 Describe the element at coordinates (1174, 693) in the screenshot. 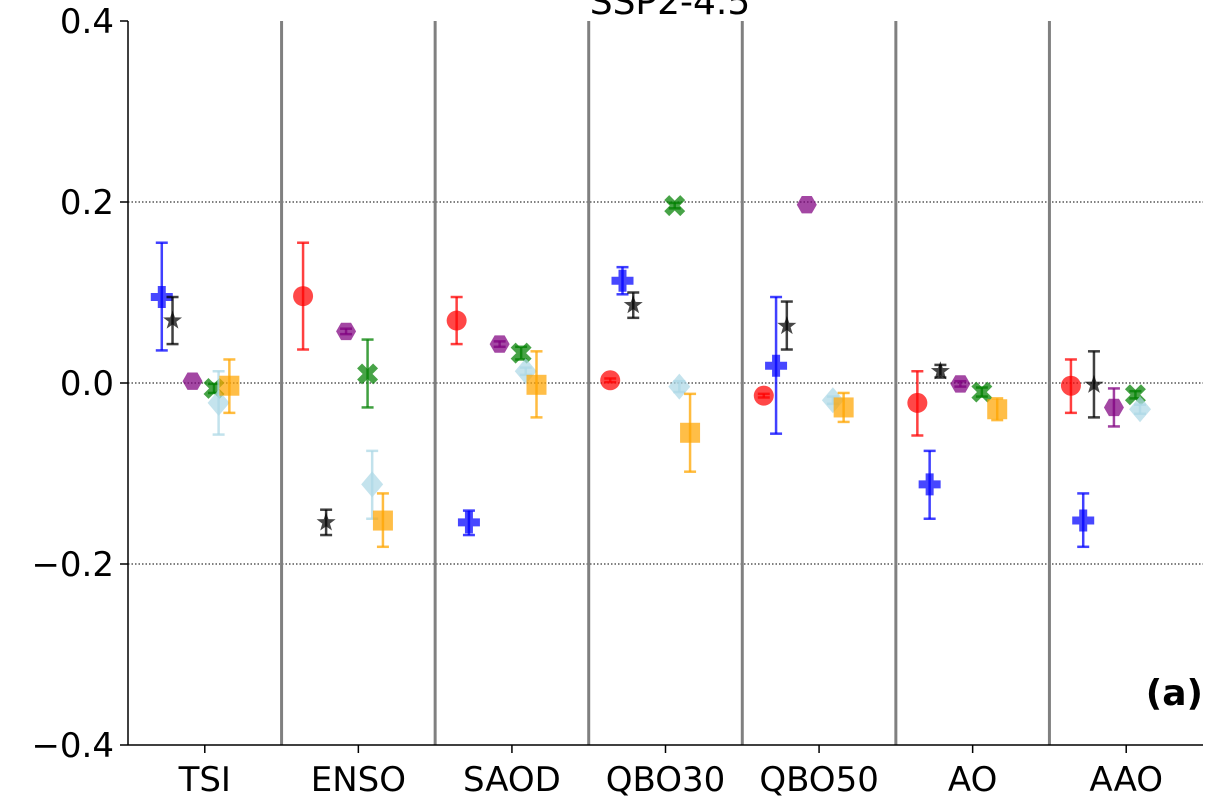

I see `panel-label: (a)` at that location.